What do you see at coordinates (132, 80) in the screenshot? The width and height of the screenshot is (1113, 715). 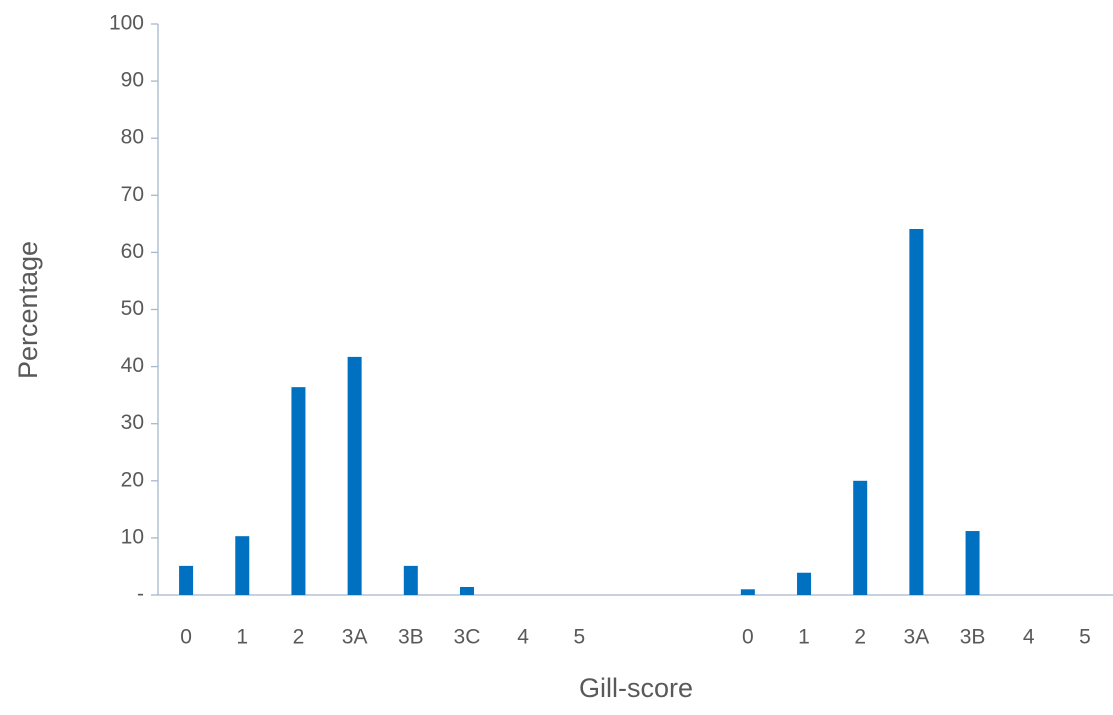 I see `y-tick-label: 90` at bounding box center [132, 80].